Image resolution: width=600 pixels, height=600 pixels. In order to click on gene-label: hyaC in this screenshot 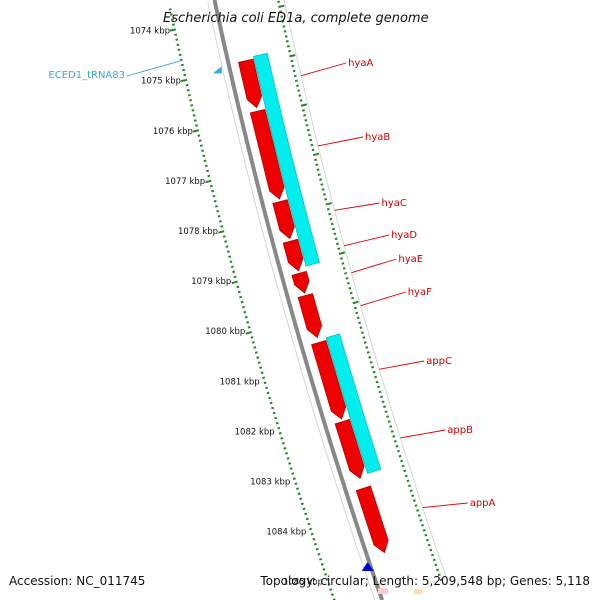, I will do `click(394, 203)`.